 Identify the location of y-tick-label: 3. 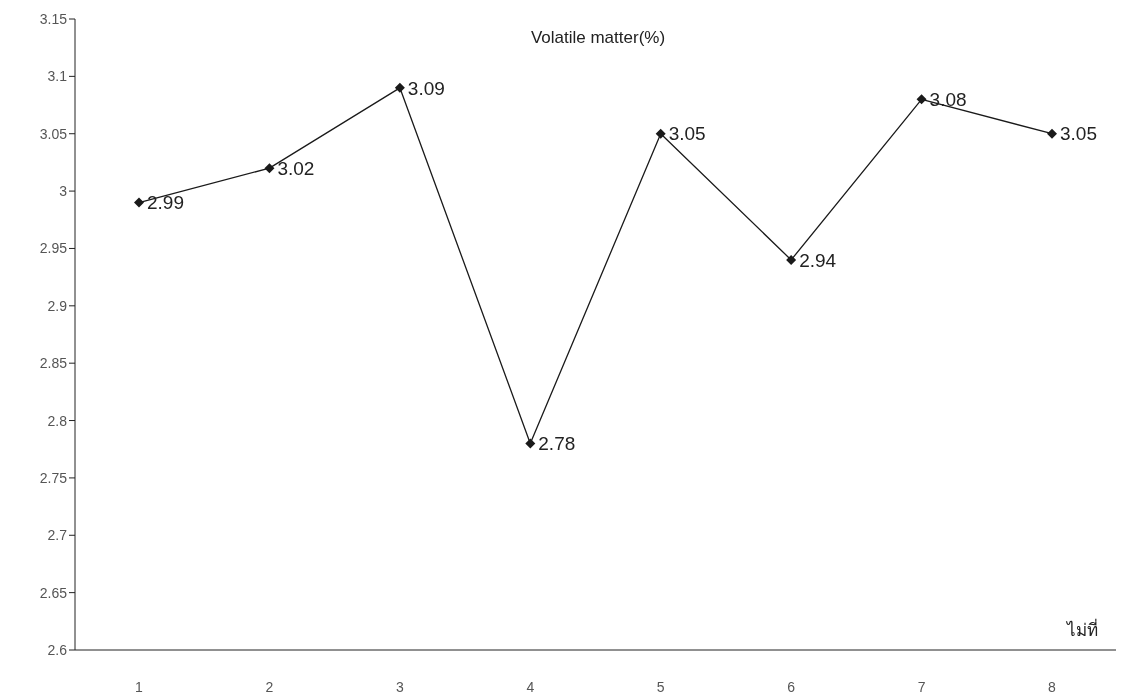
(63, 191).